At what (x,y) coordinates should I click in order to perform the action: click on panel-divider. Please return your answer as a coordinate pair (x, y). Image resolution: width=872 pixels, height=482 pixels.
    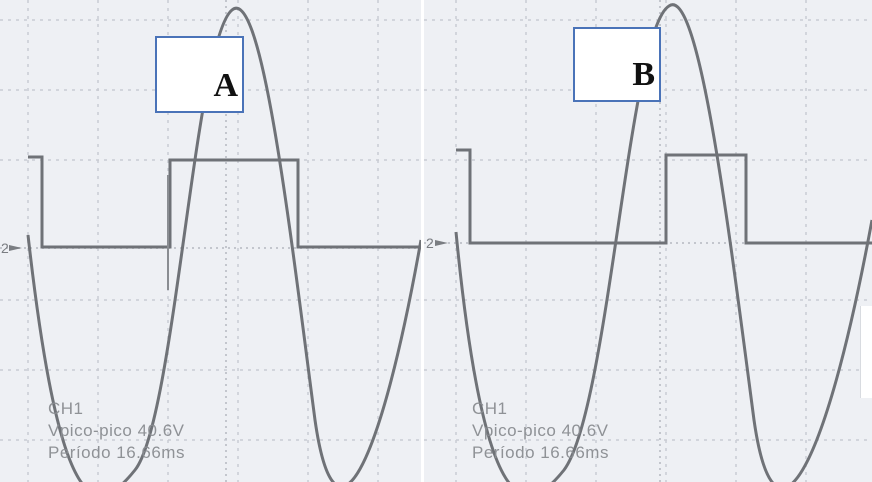
    Looking at the image, I should click on (422, 241).